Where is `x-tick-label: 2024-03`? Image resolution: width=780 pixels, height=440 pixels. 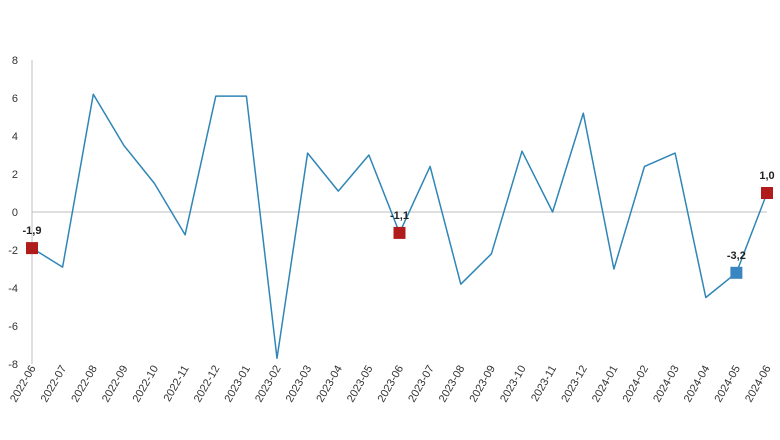 x-tick-label: 2024-03 is located at coordinates (666, 384).